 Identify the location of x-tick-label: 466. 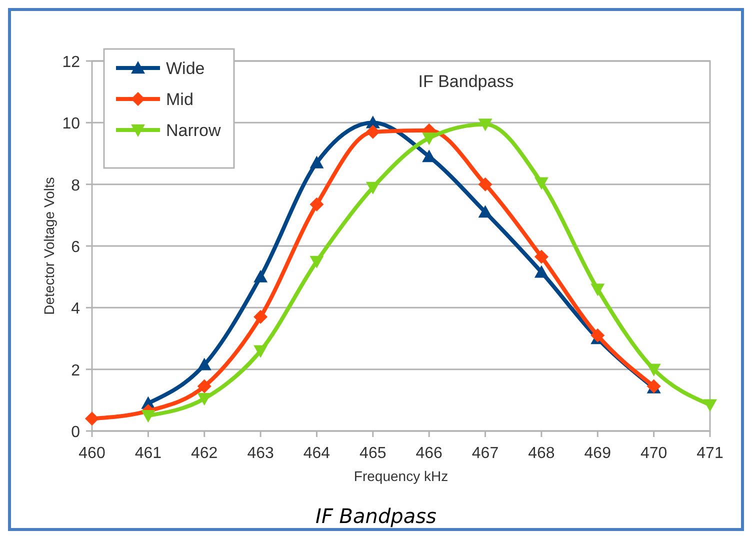
(429, 453).